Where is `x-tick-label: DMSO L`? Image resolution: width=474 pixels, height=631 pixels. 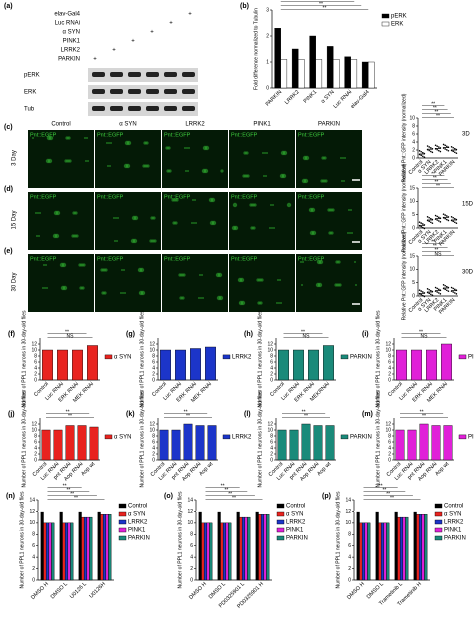 x-tick-label: DMSO L is located at coordinates (59, 590).